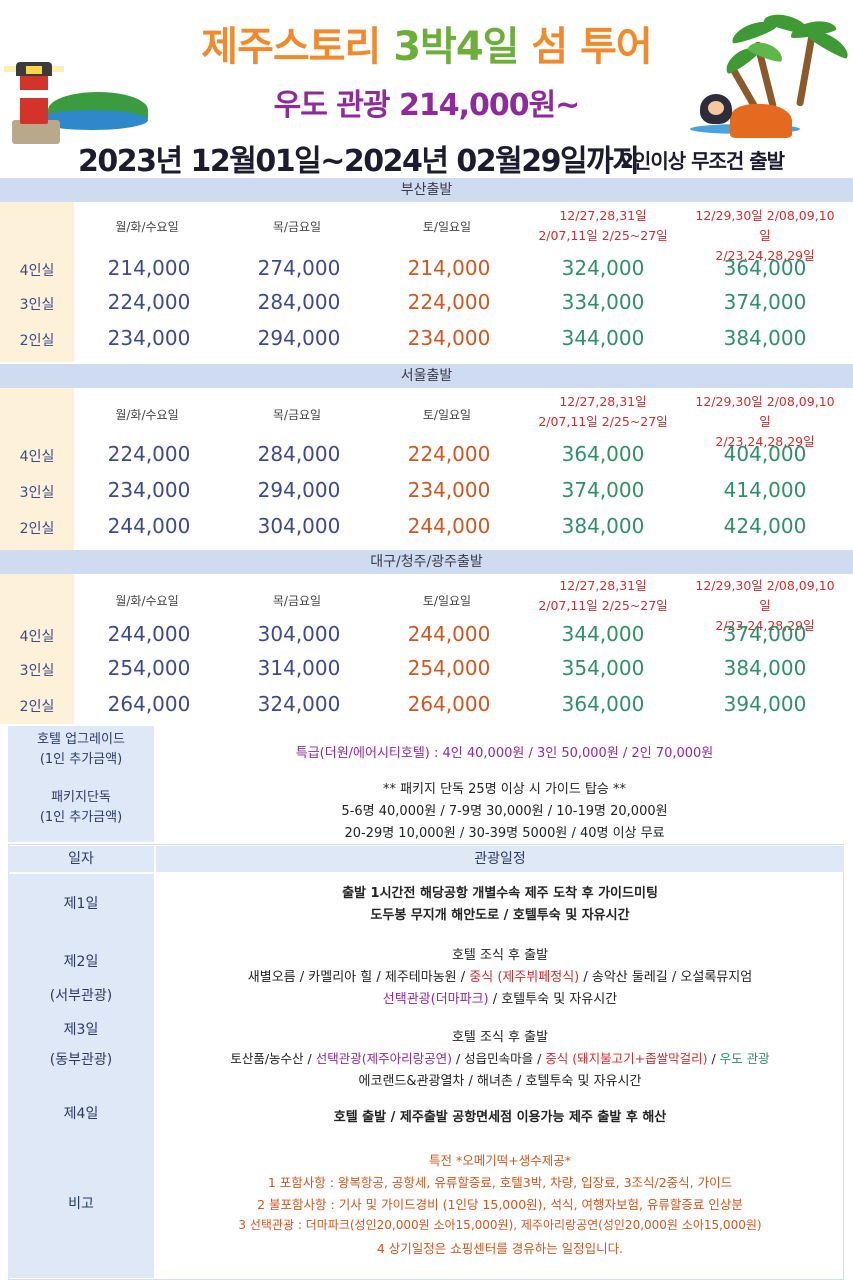  Describe the element at coordinates (299, 268) in the screenshot. I see `price-cell: 274,000` at that location.